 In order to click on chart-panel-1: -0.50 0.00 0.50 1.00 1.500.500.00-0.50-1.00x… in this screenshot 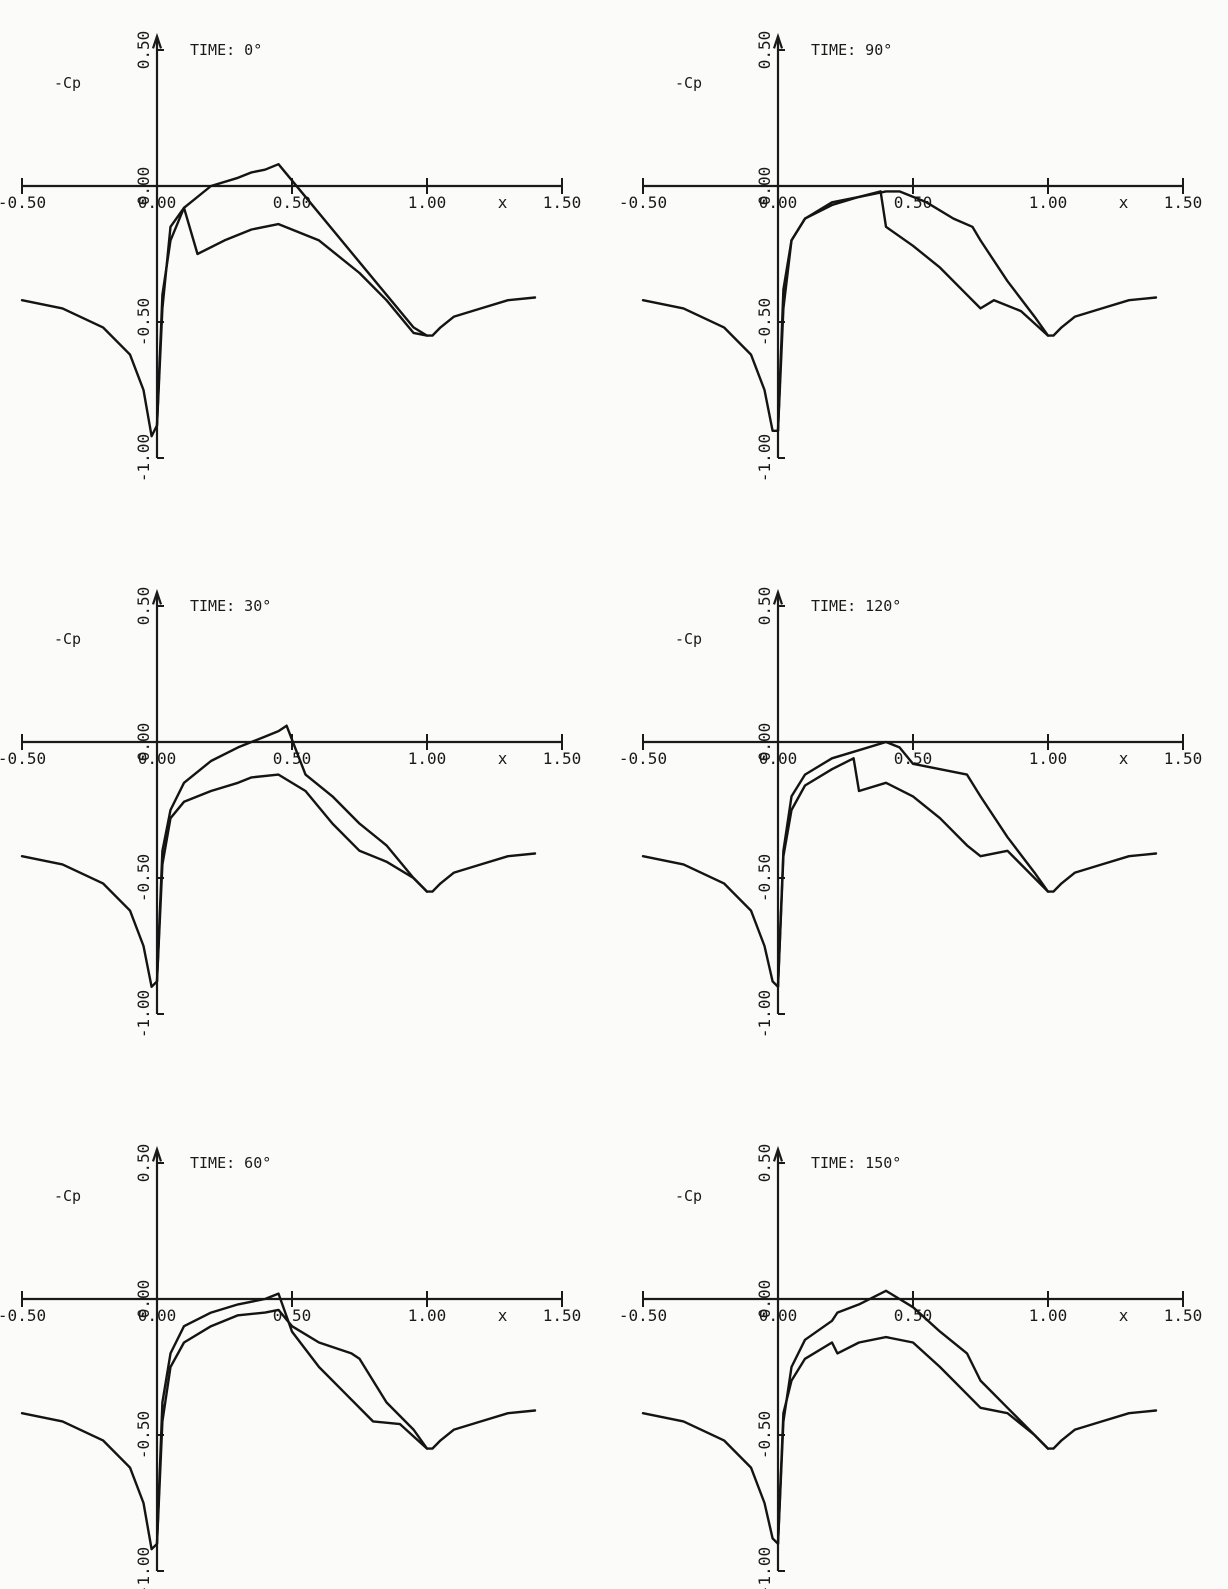, I will do `click(290, 256)`.